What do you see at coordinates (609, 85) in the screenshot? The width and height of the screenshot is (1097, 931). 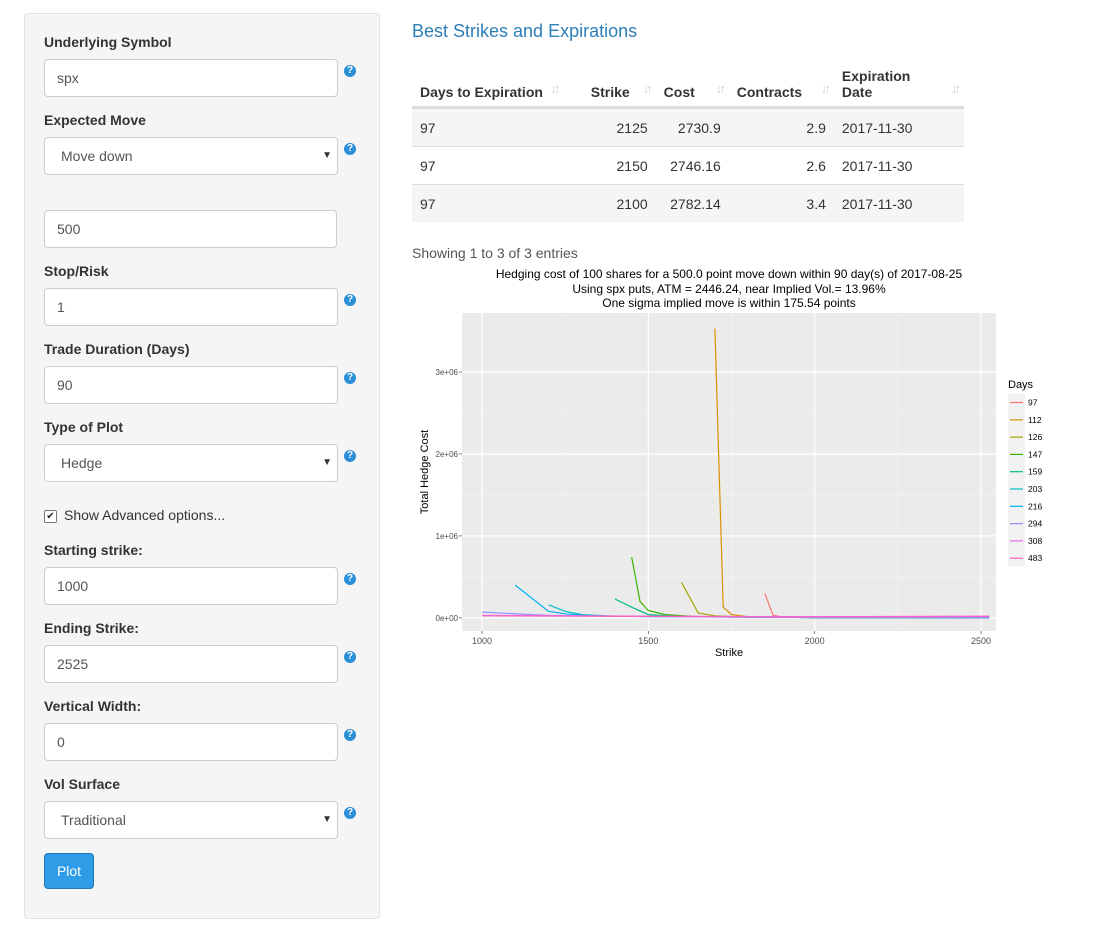 I see `column-header-strike: Strike ↓↑` at bounding box center [609, 85].